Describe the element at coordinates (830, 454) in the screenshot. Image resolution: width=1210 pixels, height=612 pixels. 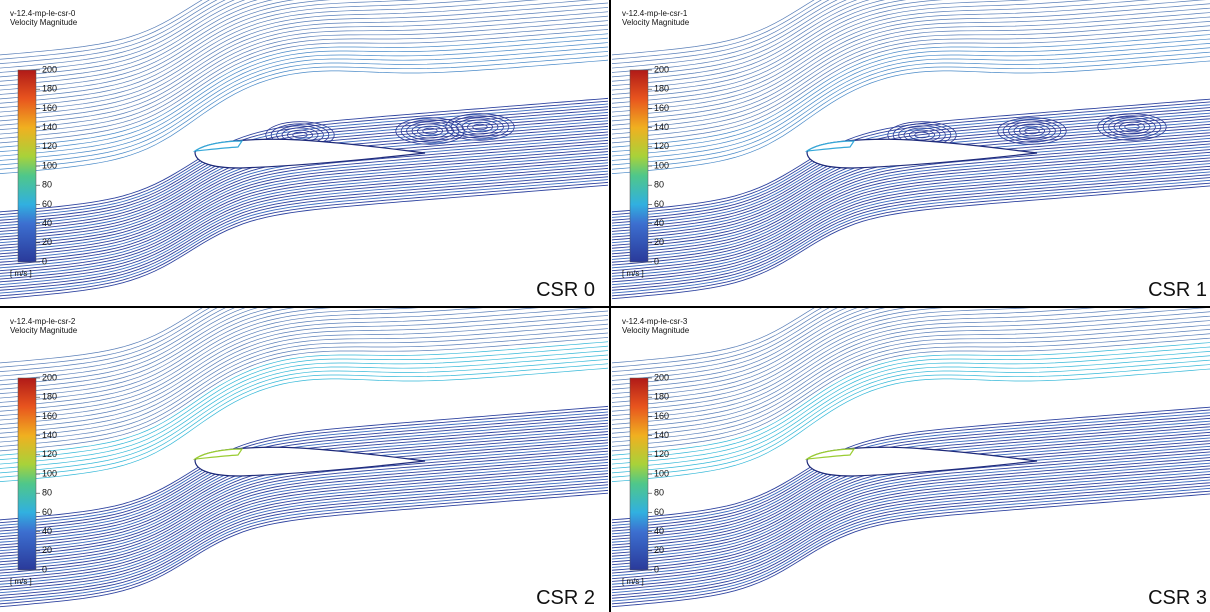
I see `slat` at that location.